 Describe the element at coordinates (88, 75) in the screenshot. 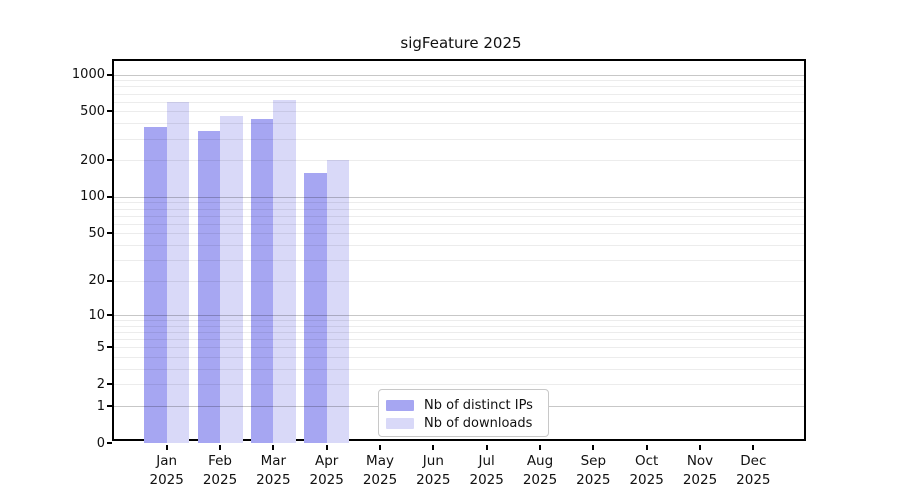

I see `y-tick-label-1000: 1000` at that location.